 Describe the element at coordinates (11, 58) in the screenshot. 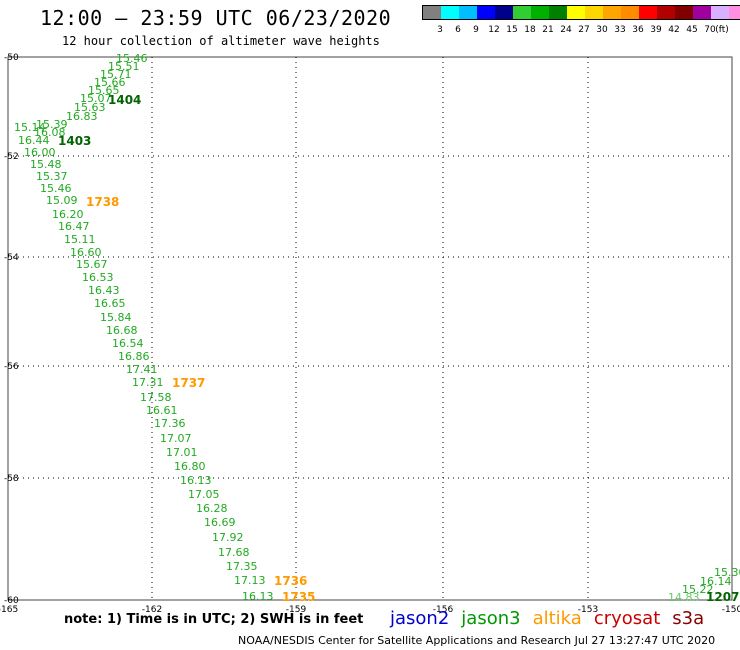

I see `lat-tick-label: -50` at that location.